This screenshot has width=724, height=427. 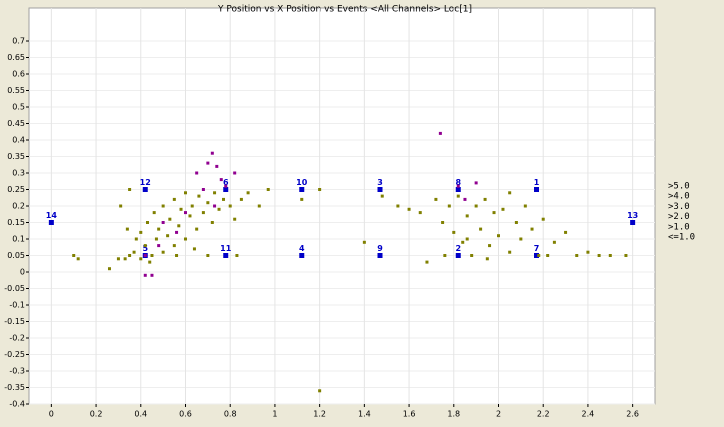 What do you see at coordinates (632, 215) in the screenshot?
I see `sensor-label: 13` at bounding box center [632, 215].